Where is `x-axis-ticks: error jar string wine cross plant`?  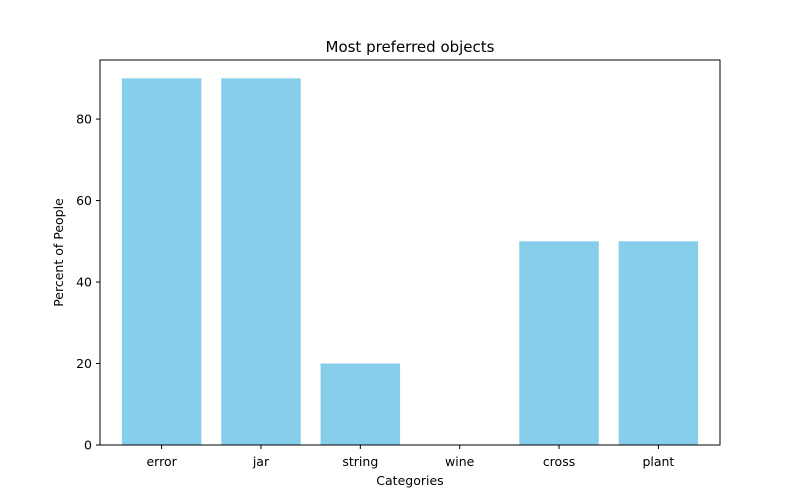 x-axis-ticks: error jar string wine cross plant is located at coordinates (410, 457).